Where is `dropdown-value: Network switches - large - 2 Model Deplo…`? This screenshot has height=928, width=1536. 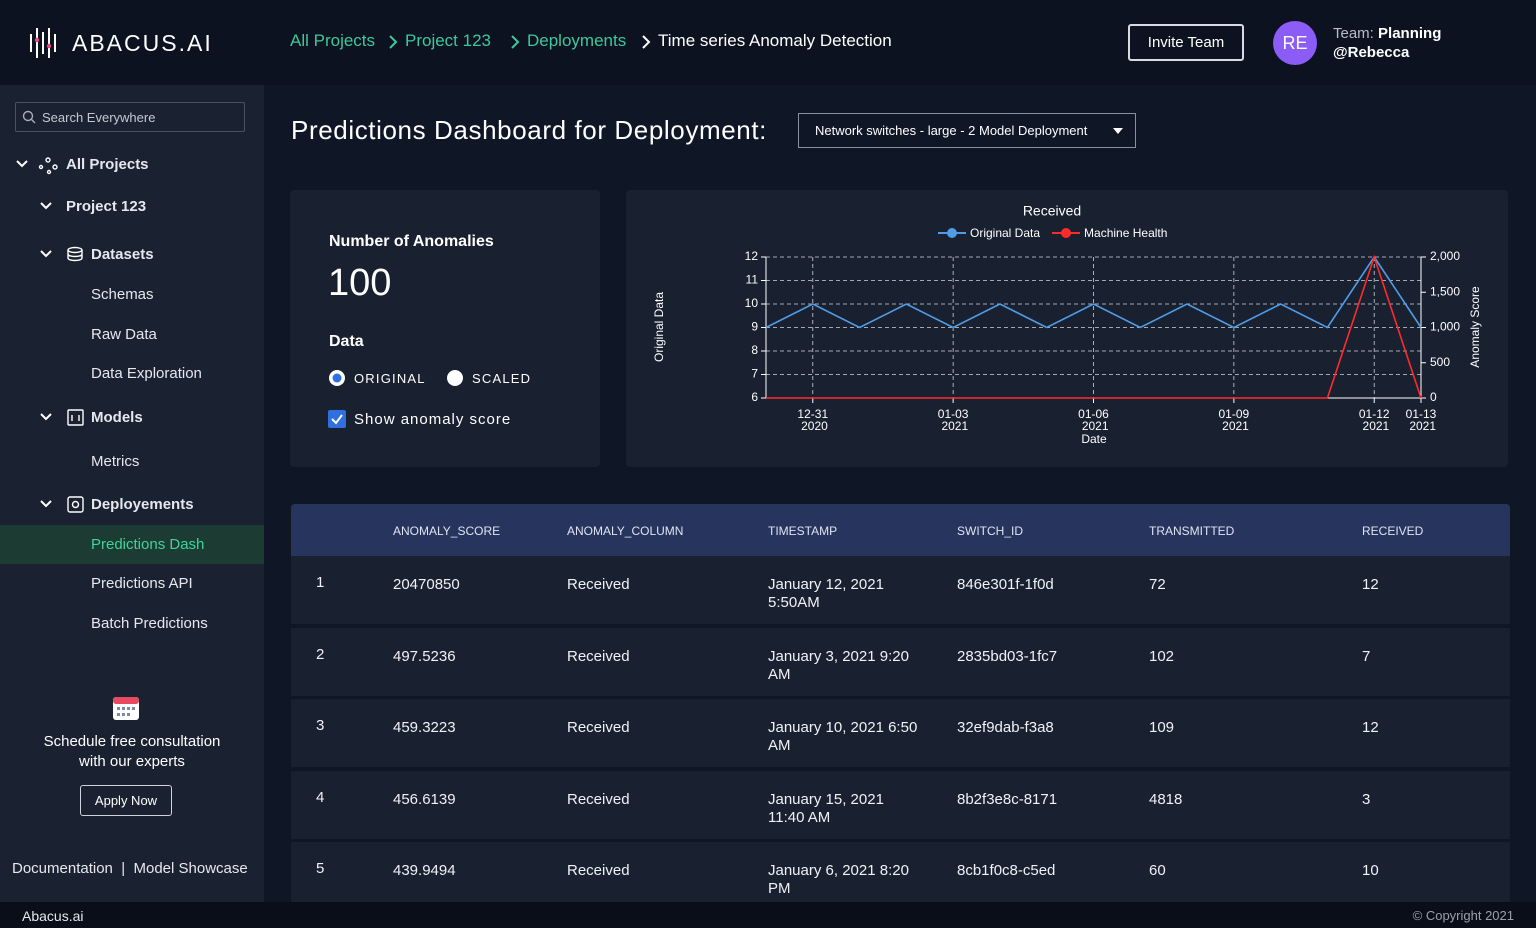 dropdown-value: Network switches - large - 2 Model Deplo… is located at coordinates (951, 130).